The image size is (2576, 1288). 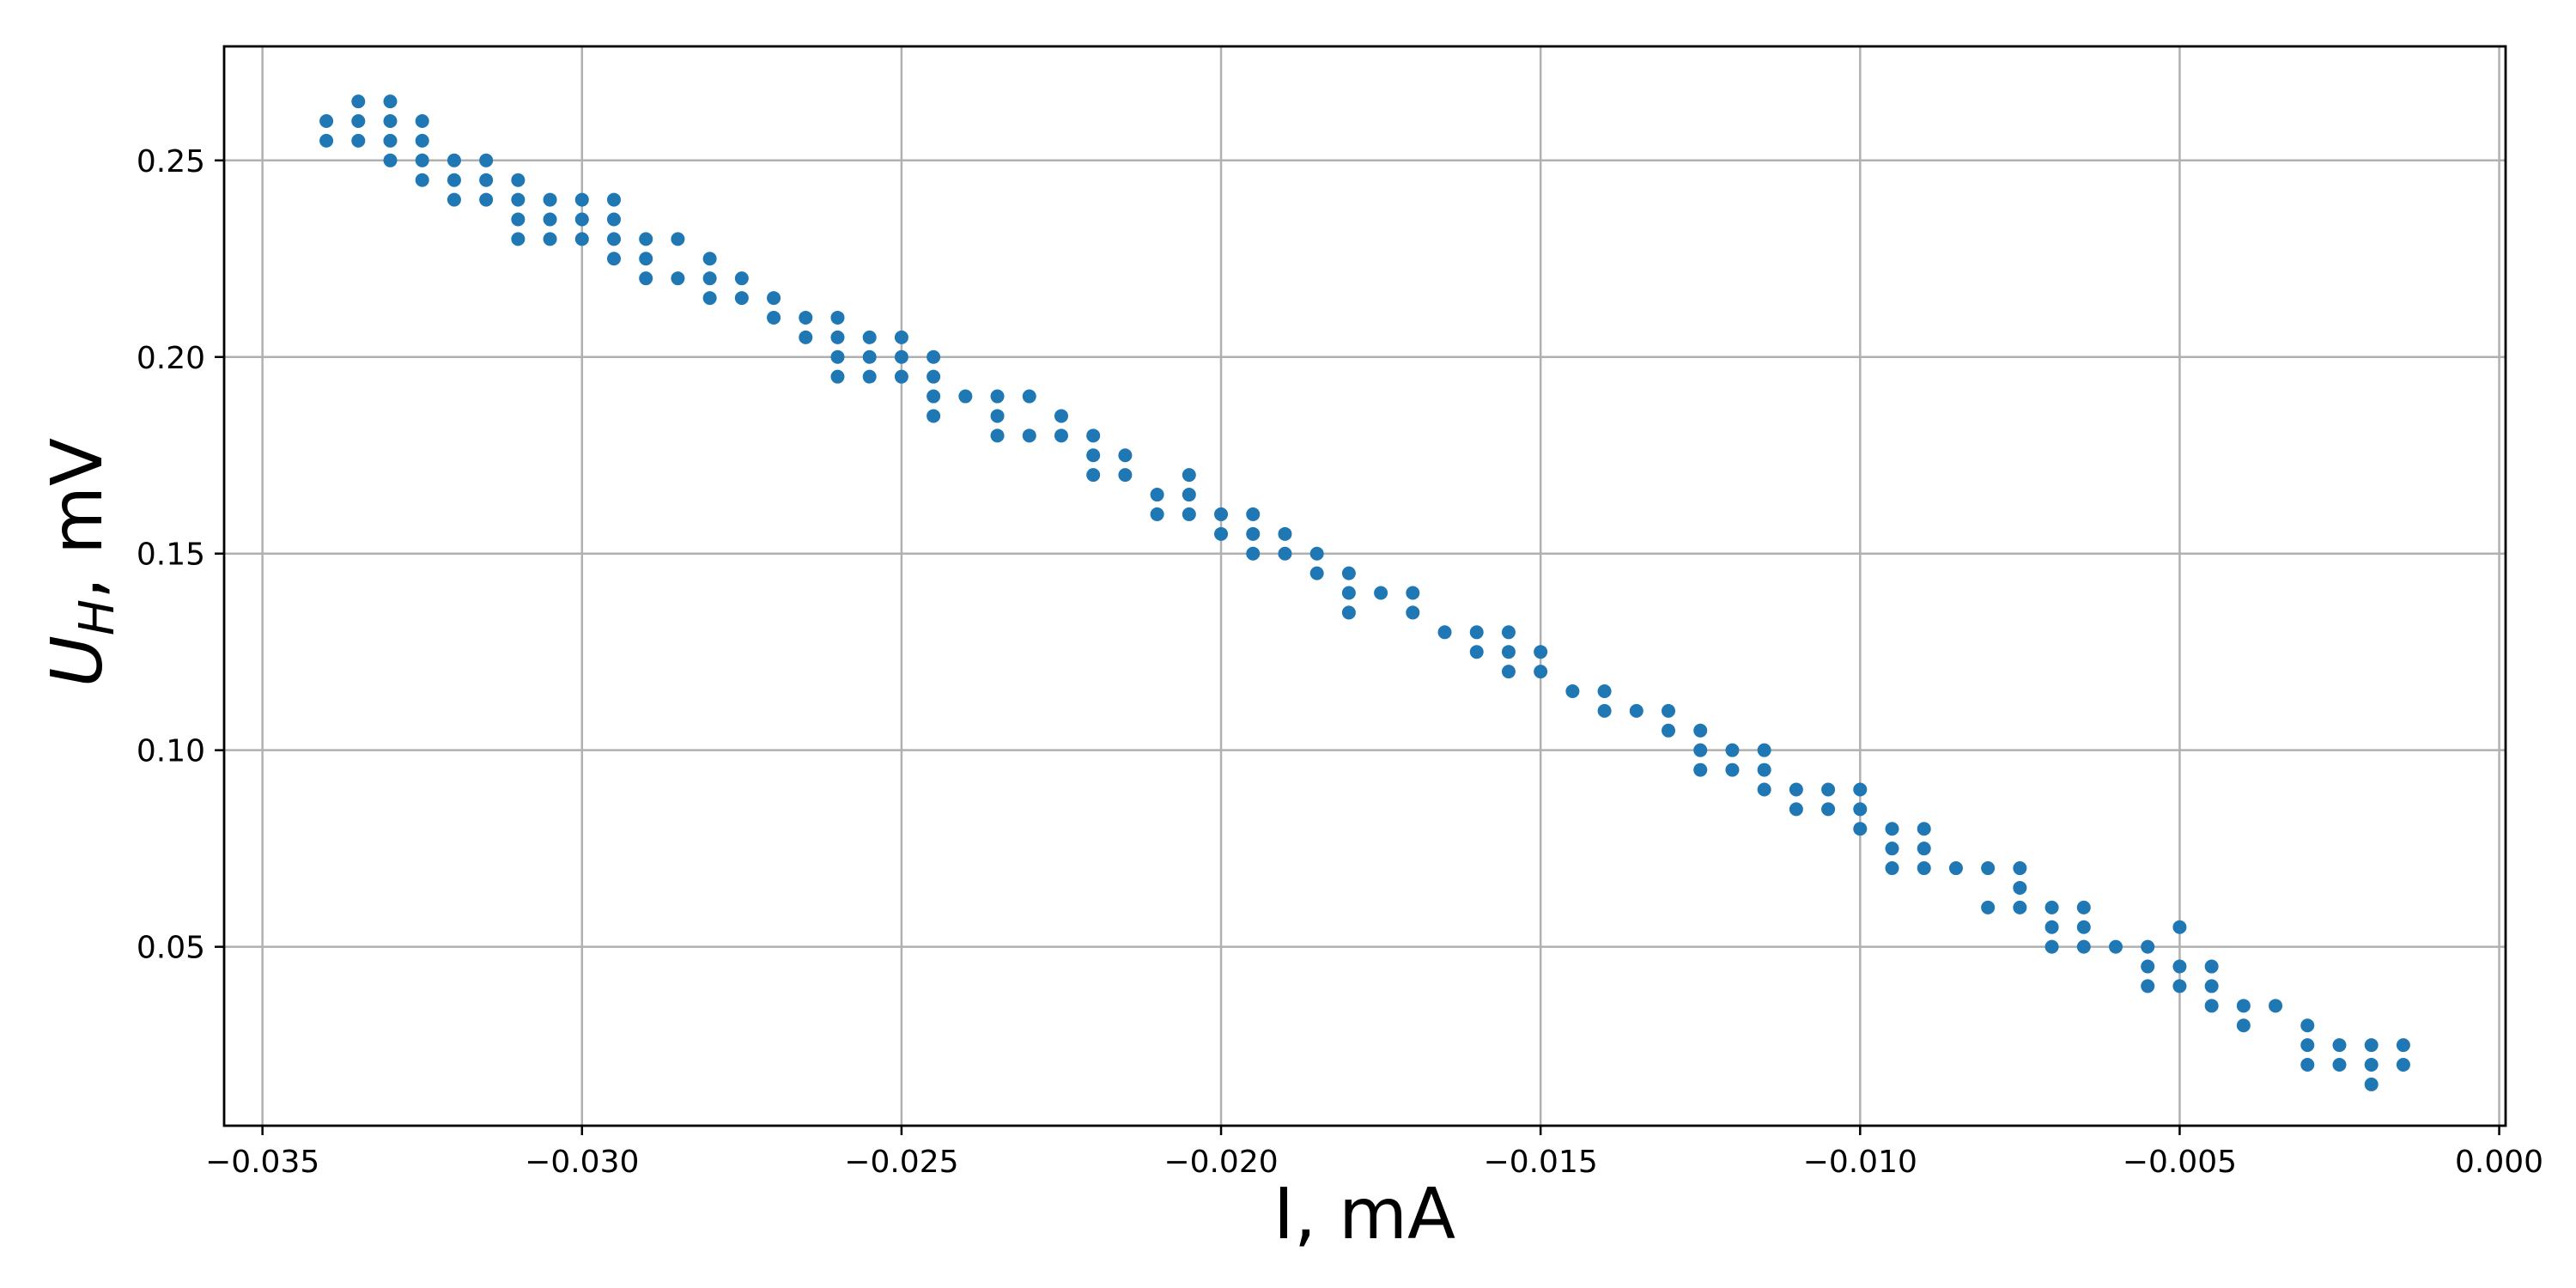 What do you see at coordinates (1860, 1162) in the screenshot?
I see `x-tick-label: −0.010` at bounding box center [1860, 1162].